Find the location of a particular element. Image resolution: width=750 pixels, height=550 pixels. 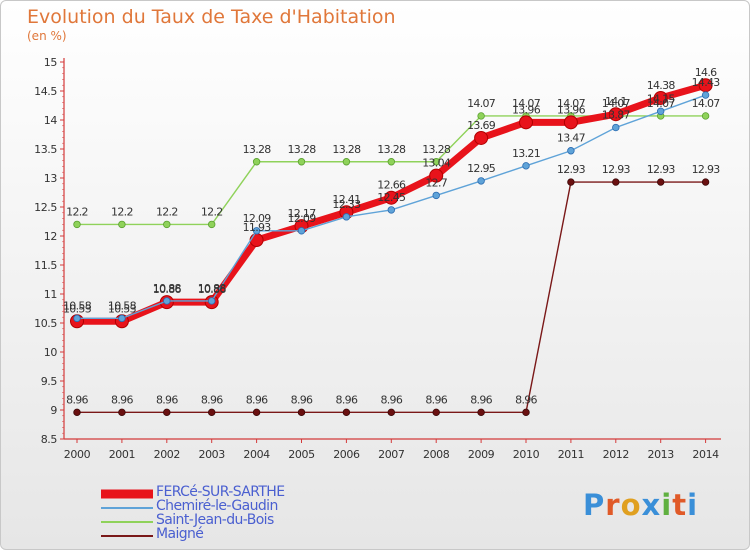

y-tick-label: 10.5 is located at coordinates (45, 323).